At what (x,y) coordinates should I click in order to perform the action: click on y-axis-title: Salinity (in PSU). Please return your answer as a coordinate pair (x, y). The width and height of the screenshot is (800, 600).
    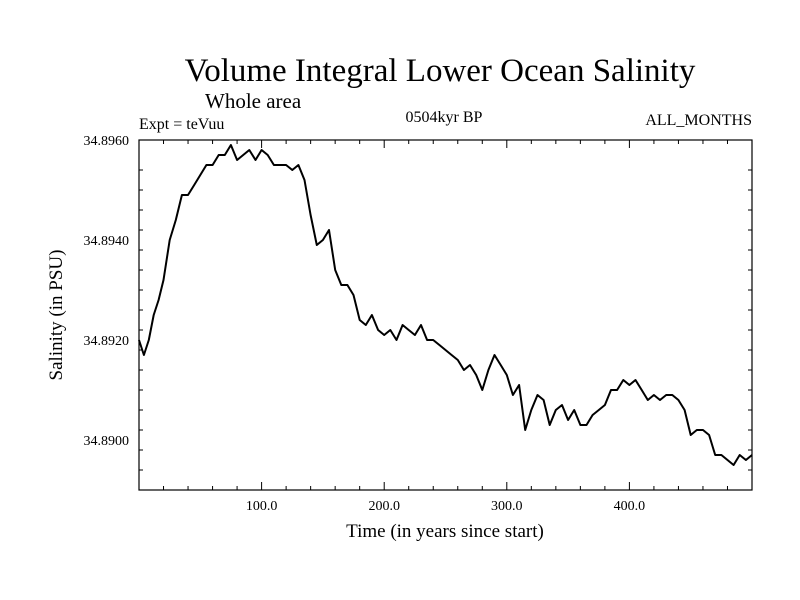
    Looking at the image, I should click on (56, 315).